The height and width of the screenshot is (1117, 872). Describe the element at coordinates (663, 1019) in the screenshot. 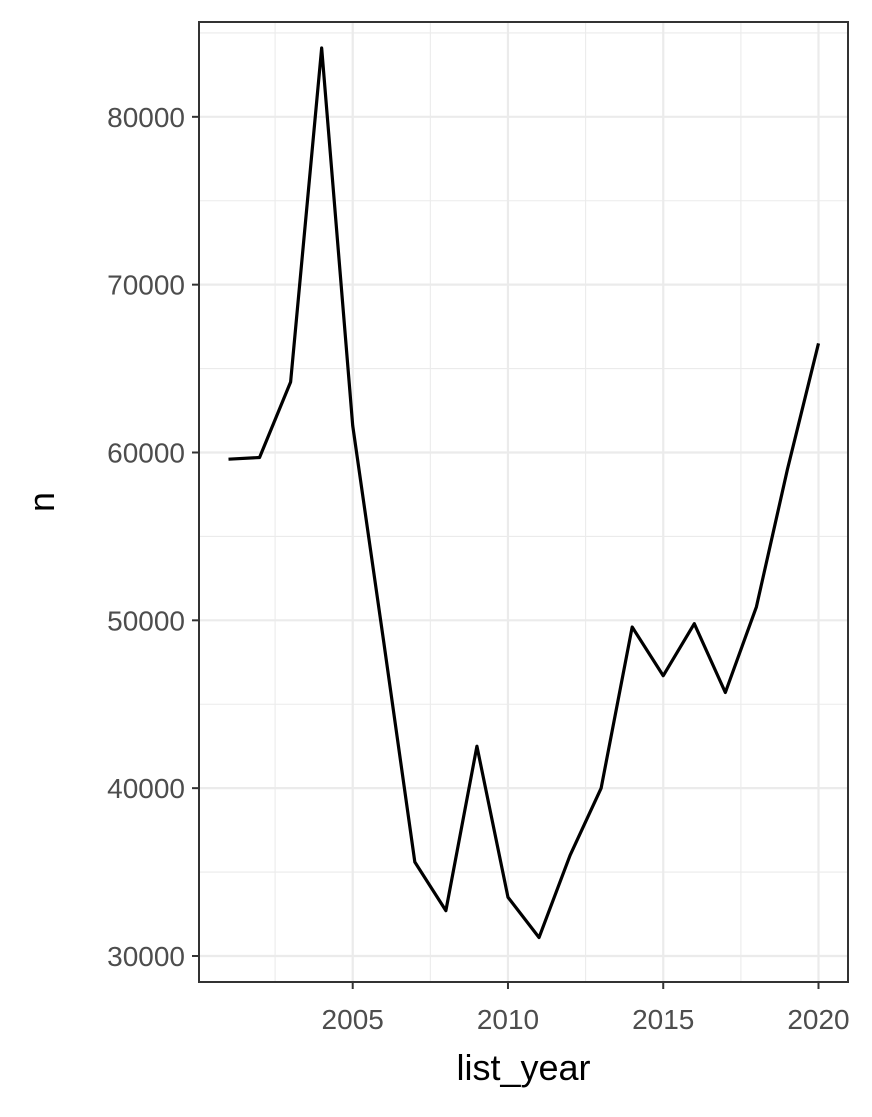

I see `x-tick-label: 2015` at that location.